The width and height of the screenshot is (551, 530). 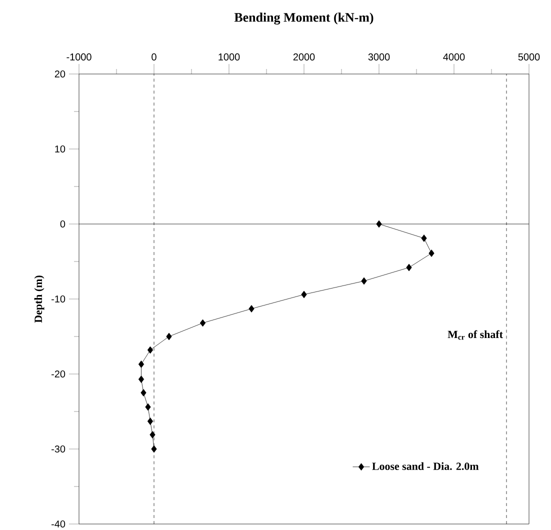 What do you see at coordinates (39, 299) in the screenshot?
I see `y-axis-title: Depth (m)` at bounding box center [39, 299].